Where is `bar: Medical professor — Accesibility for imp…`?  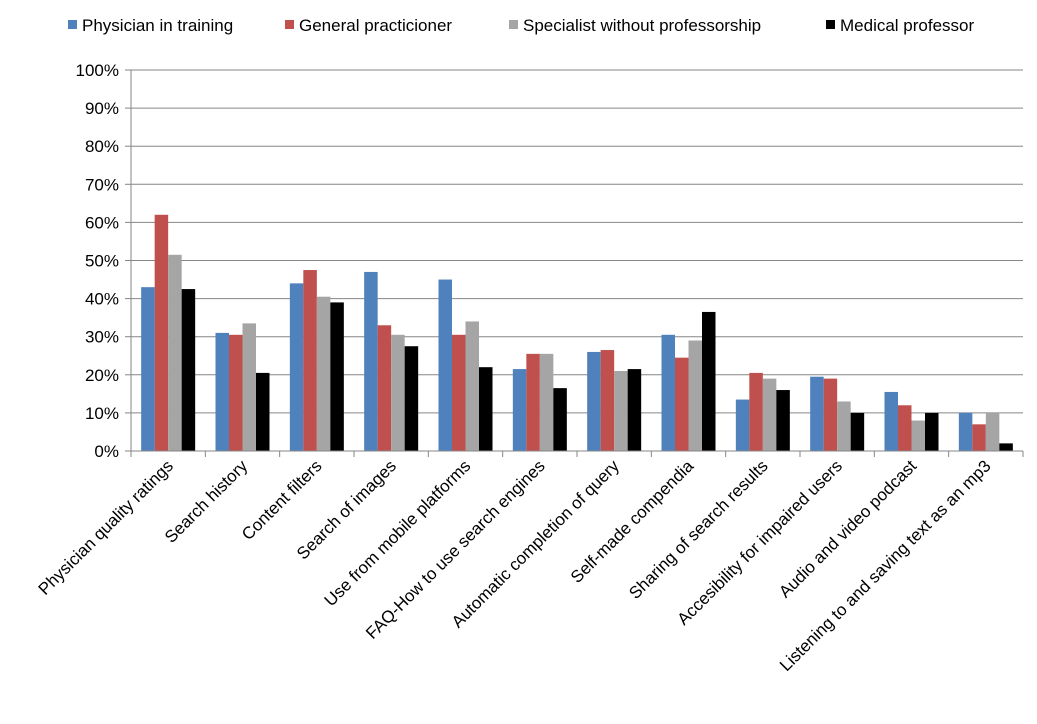
bar: Medical professor — Accesibility for imp… is located at coordinates (857, 431).